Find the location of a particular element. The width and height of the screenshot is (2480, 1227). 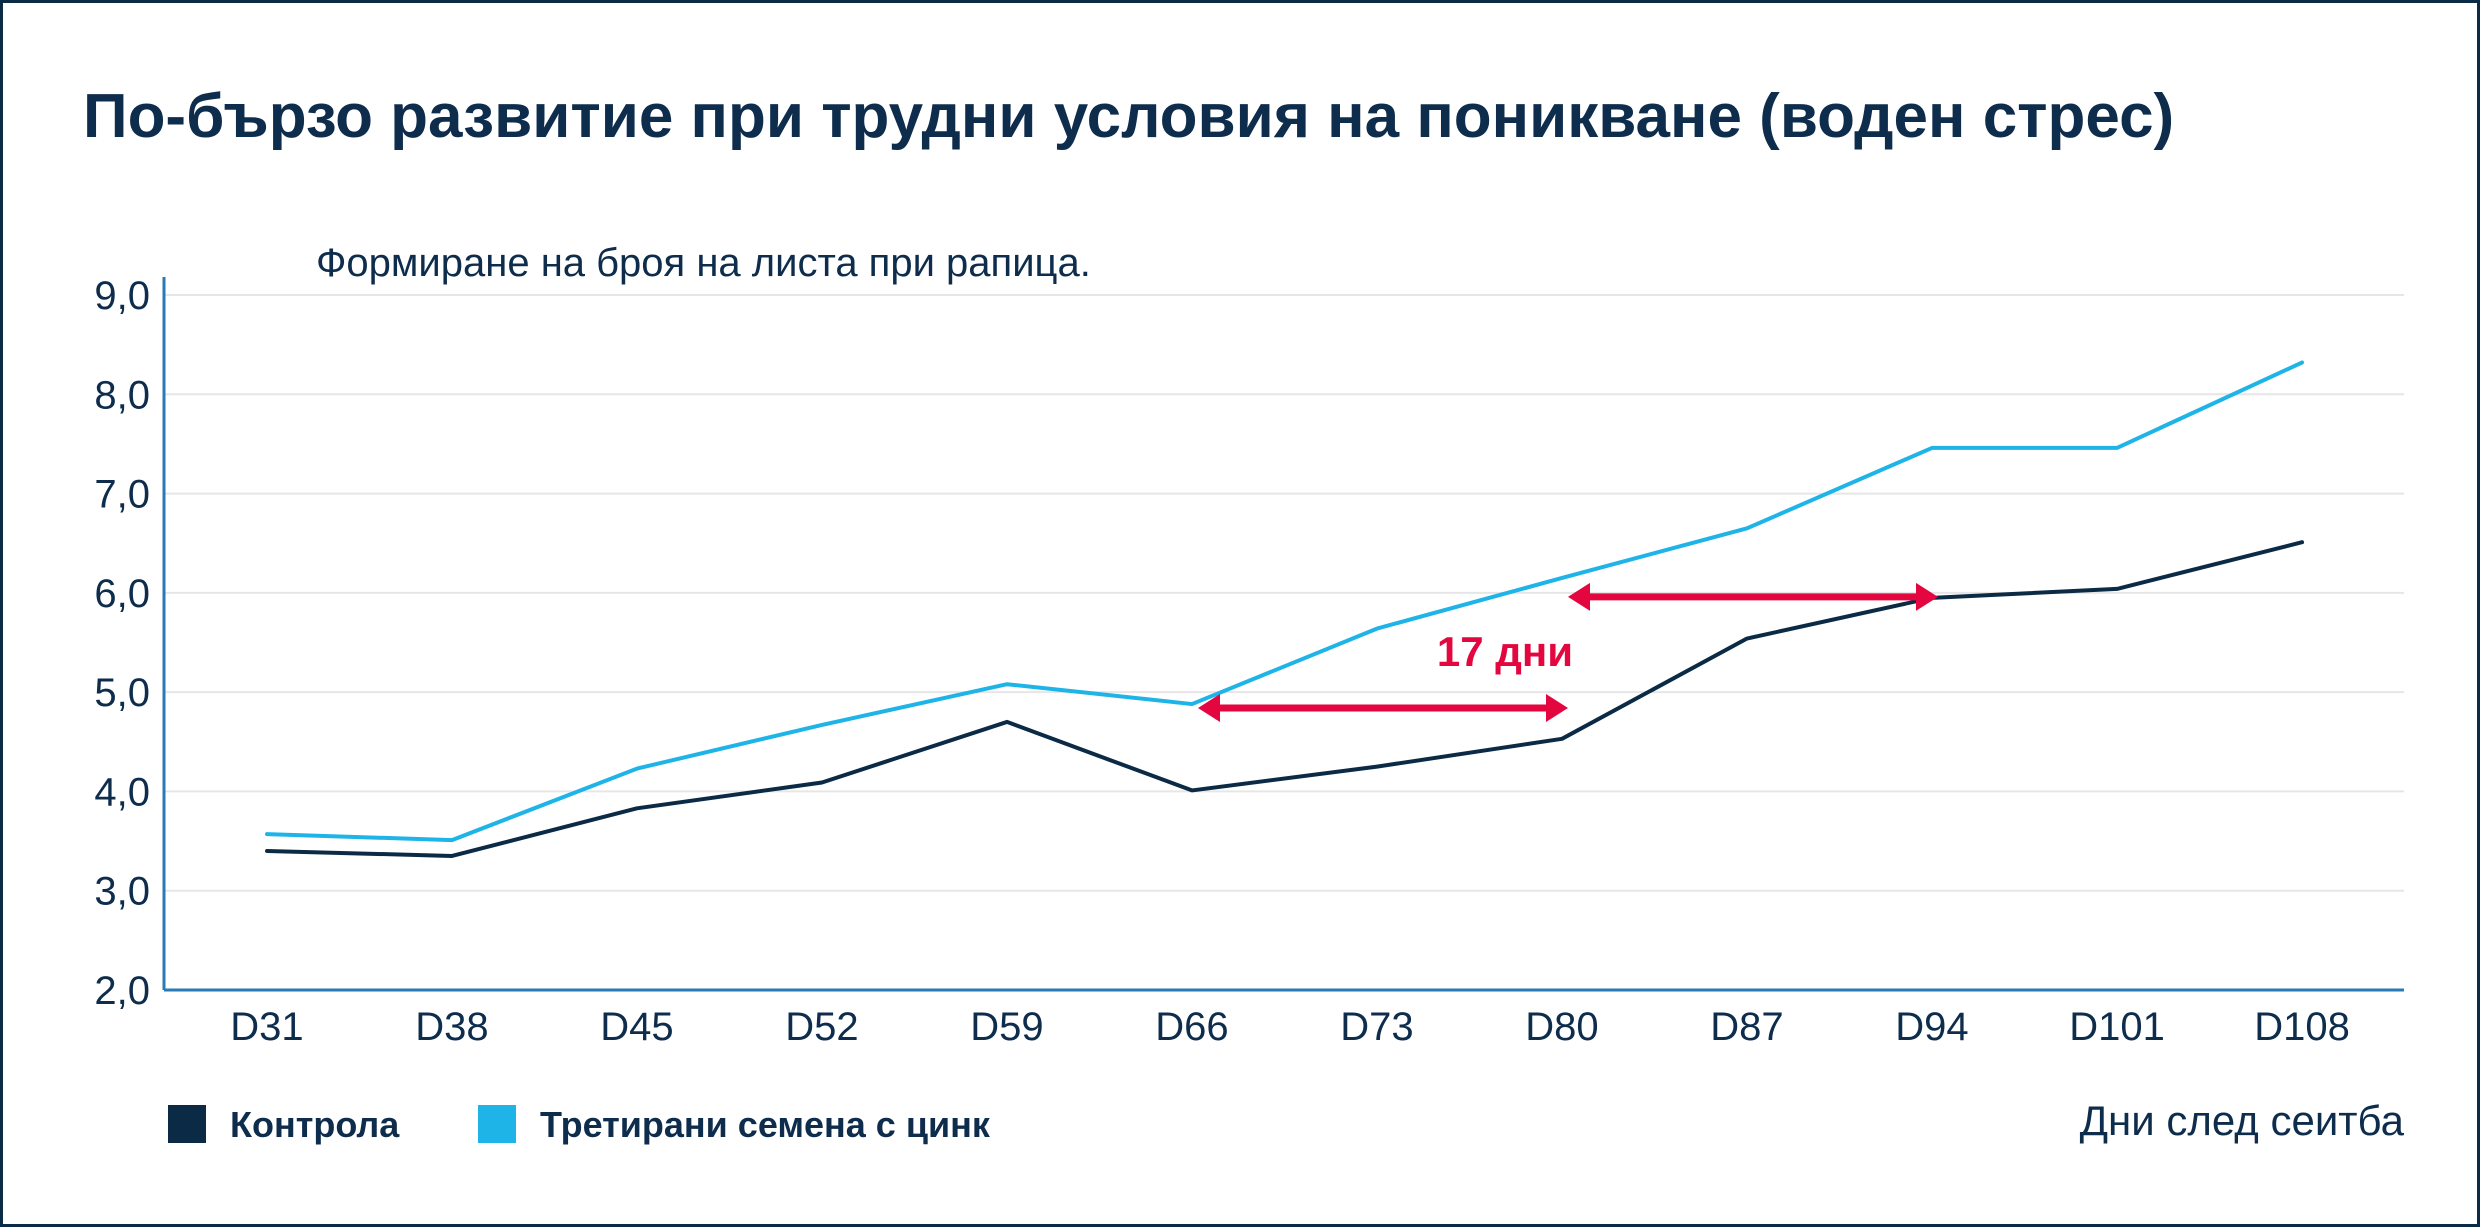

y-tick-label: 8,0 is located at coordinates (122, 395).